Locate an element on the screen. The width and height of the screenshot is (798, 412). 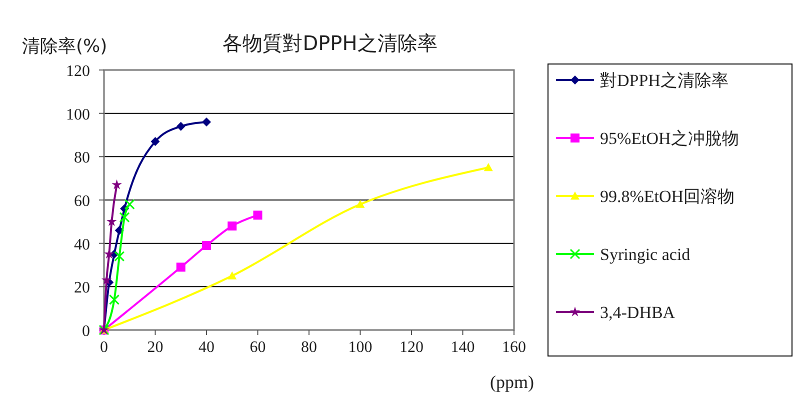
chart-title: 各物質對DPPH之清除率 is located at coordinates (330, 43).